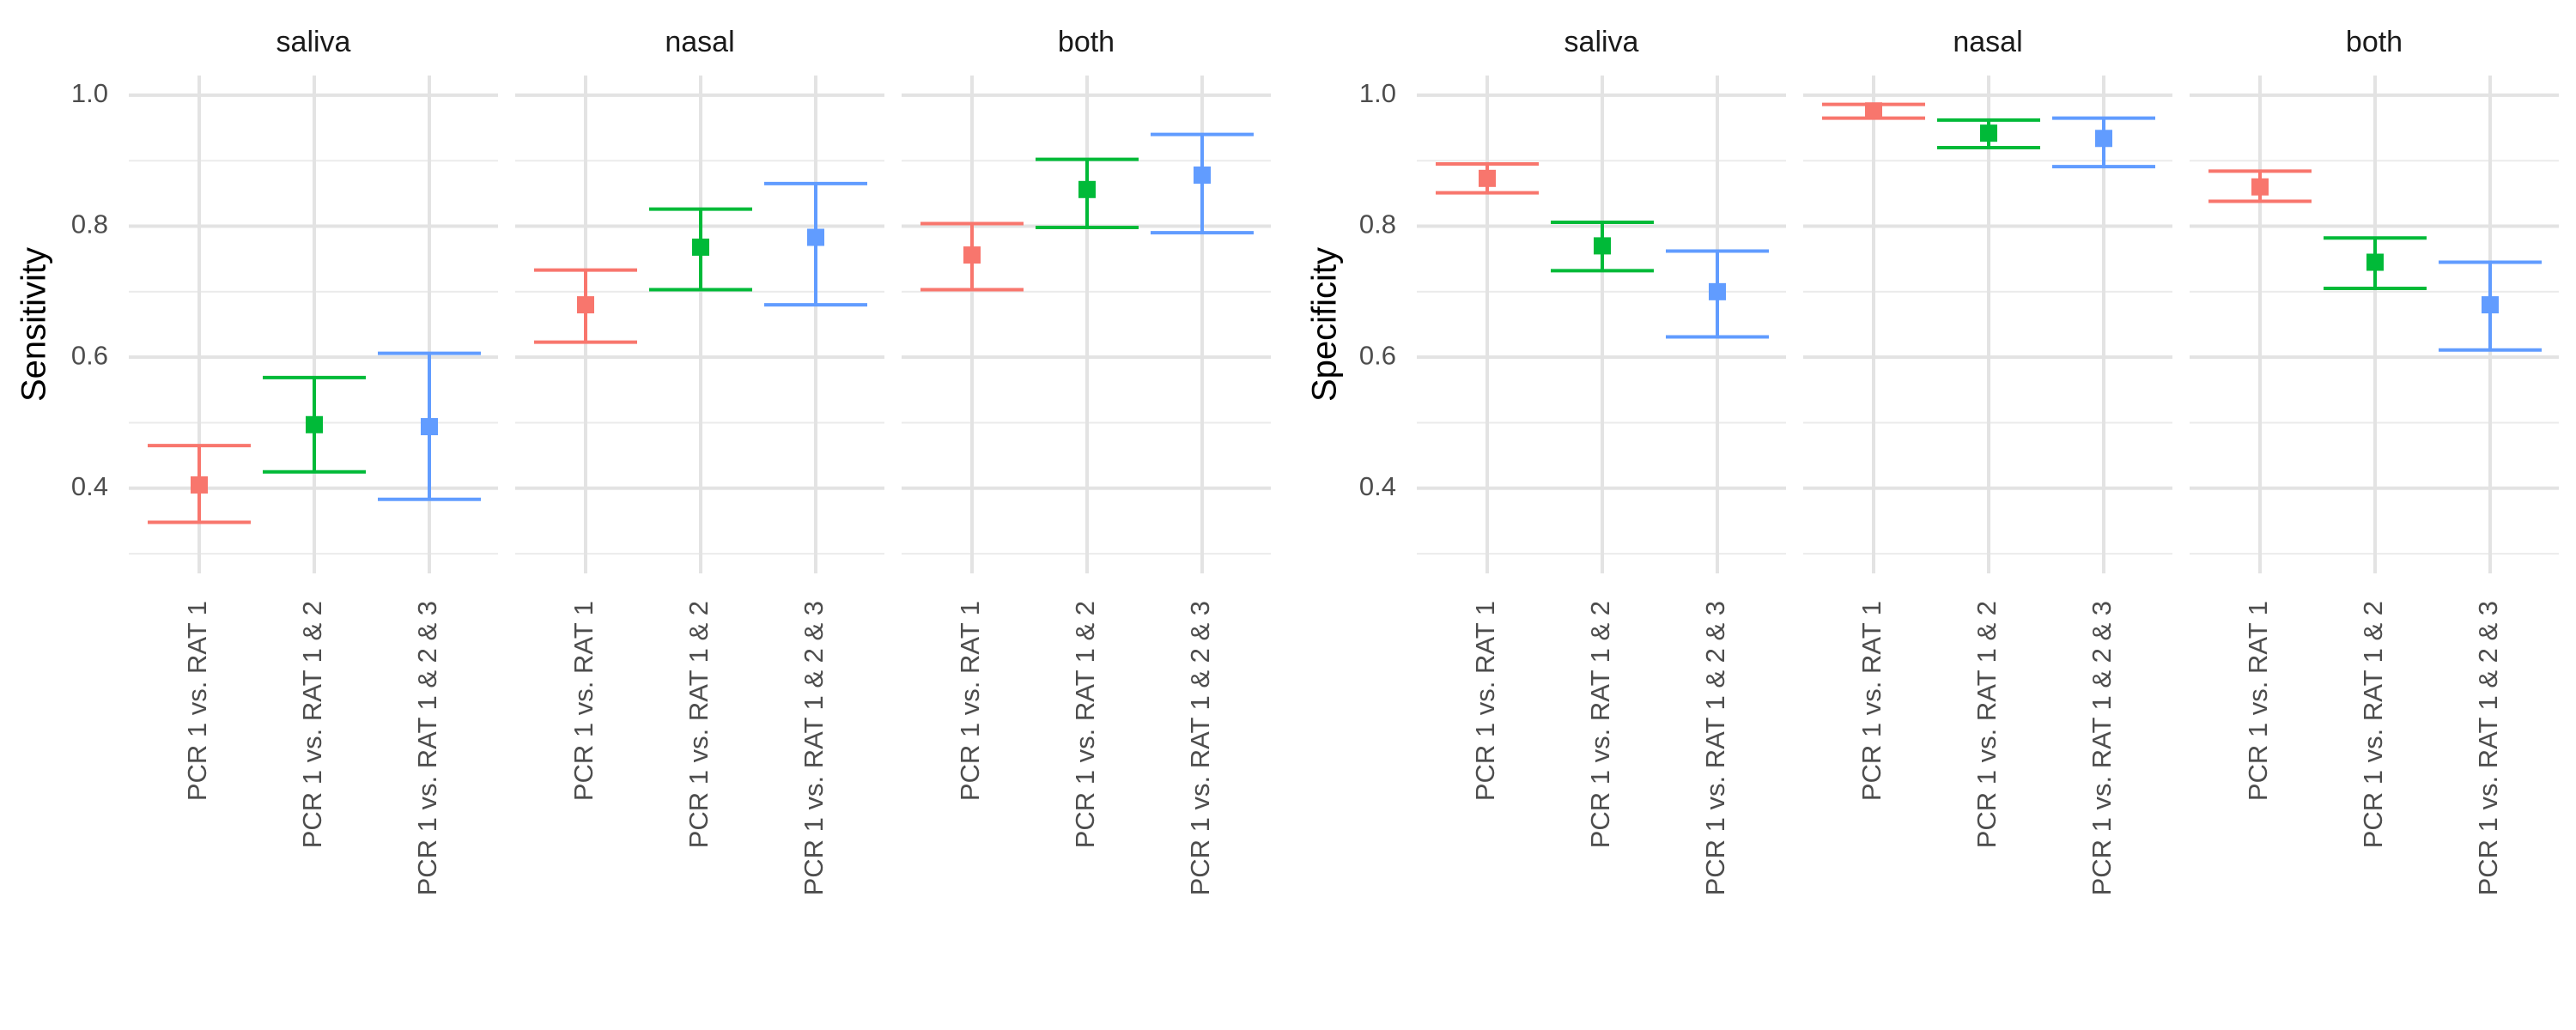 The height and width of the screenshot is (1030, 2576). I want to click on y-axis-title: Specificity, so click(1325, 324).